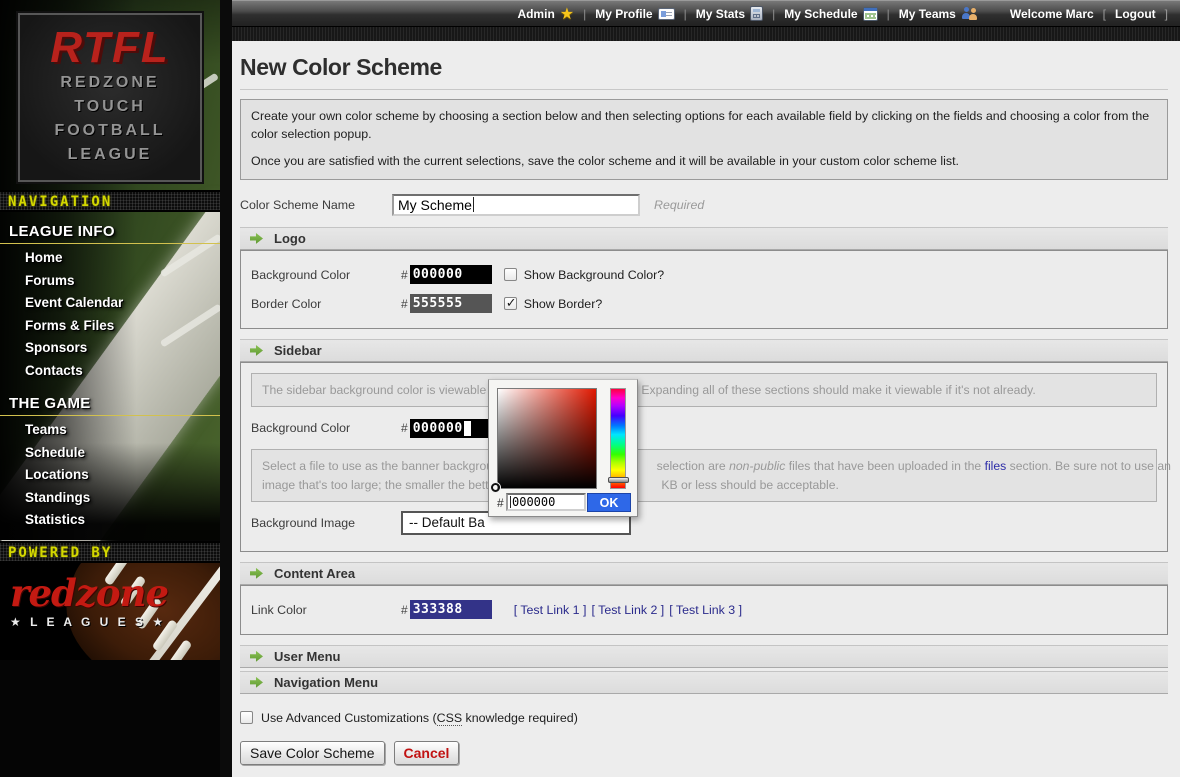 The height and width of the screenshot is (777, 1180). I want to click on saturation-value-square, so click(547, 438).